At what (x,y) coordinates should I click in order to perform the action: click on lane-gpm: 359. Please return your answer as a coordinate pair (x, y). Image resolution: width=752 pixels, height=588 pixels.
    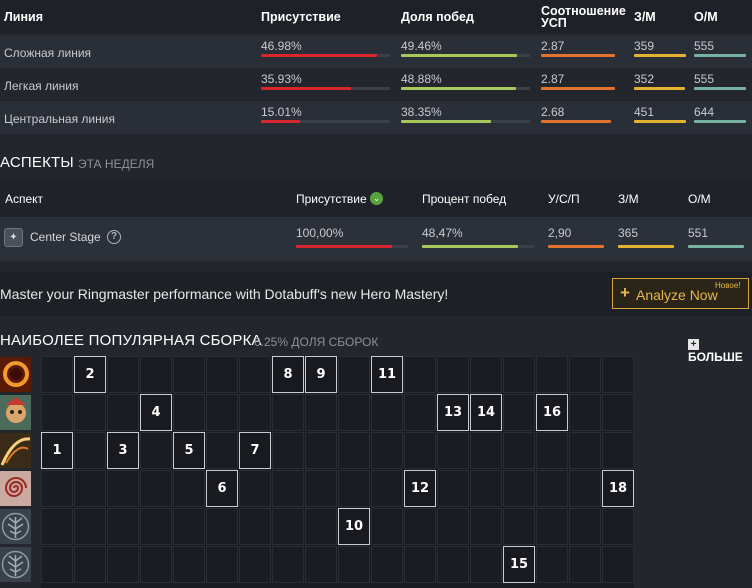
    Looking at the image, I should click on (644, 46).